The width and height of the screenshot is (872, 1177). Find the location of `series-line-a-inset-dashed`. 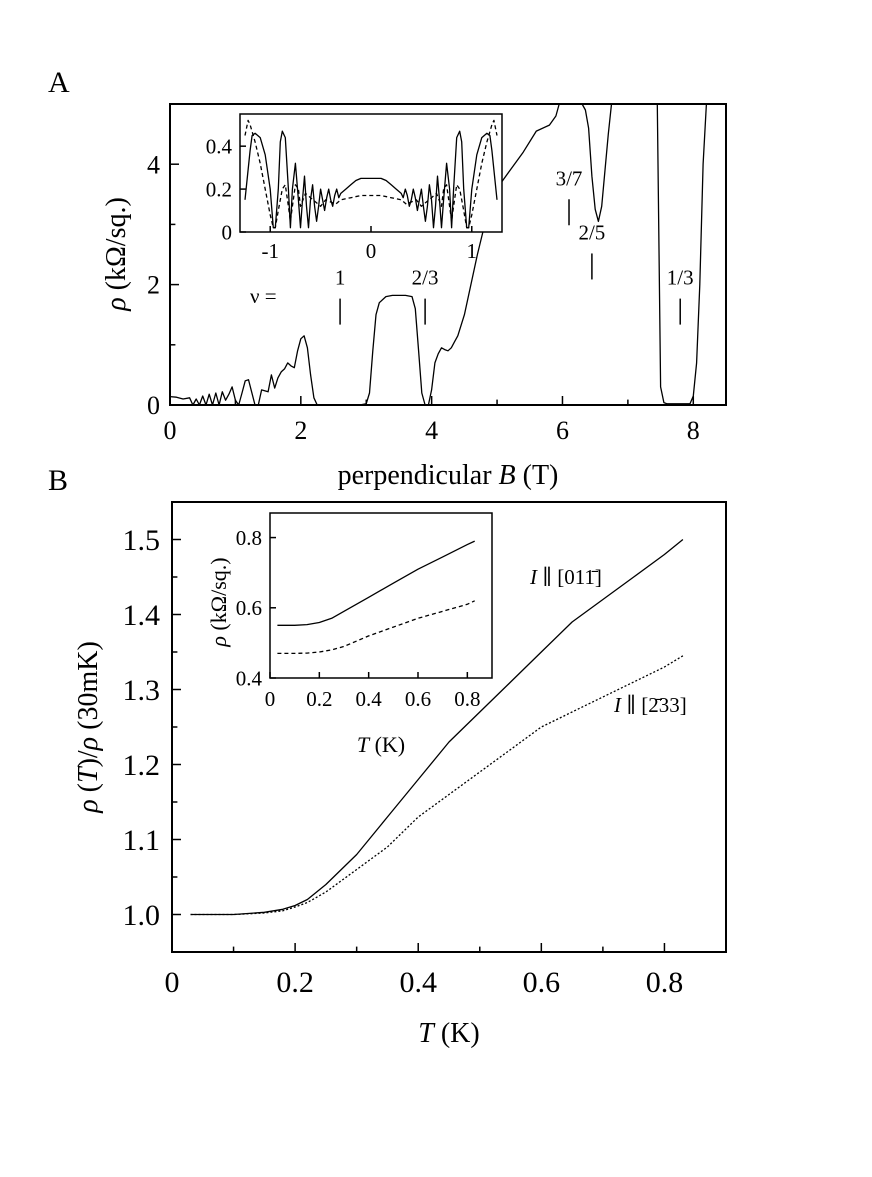

series-line-a-inset-dashed is located at coordinates (371, 174).